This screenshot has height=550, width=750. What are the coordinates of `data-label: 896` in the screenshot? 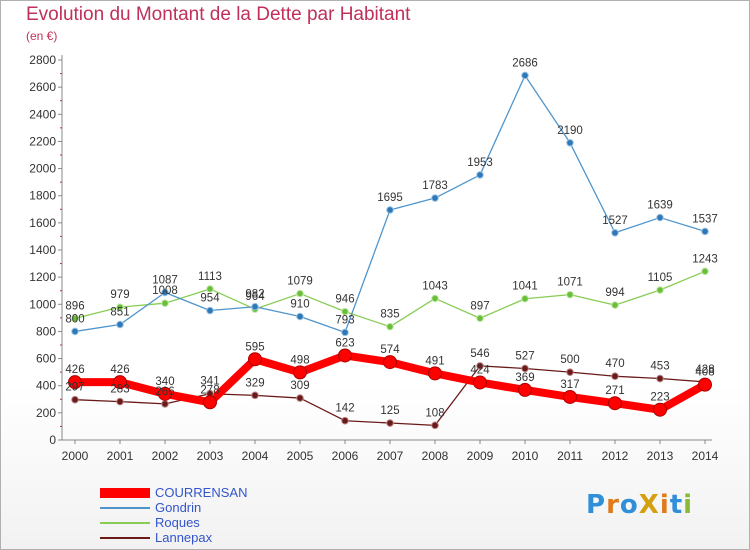 It's located at (74, 306).